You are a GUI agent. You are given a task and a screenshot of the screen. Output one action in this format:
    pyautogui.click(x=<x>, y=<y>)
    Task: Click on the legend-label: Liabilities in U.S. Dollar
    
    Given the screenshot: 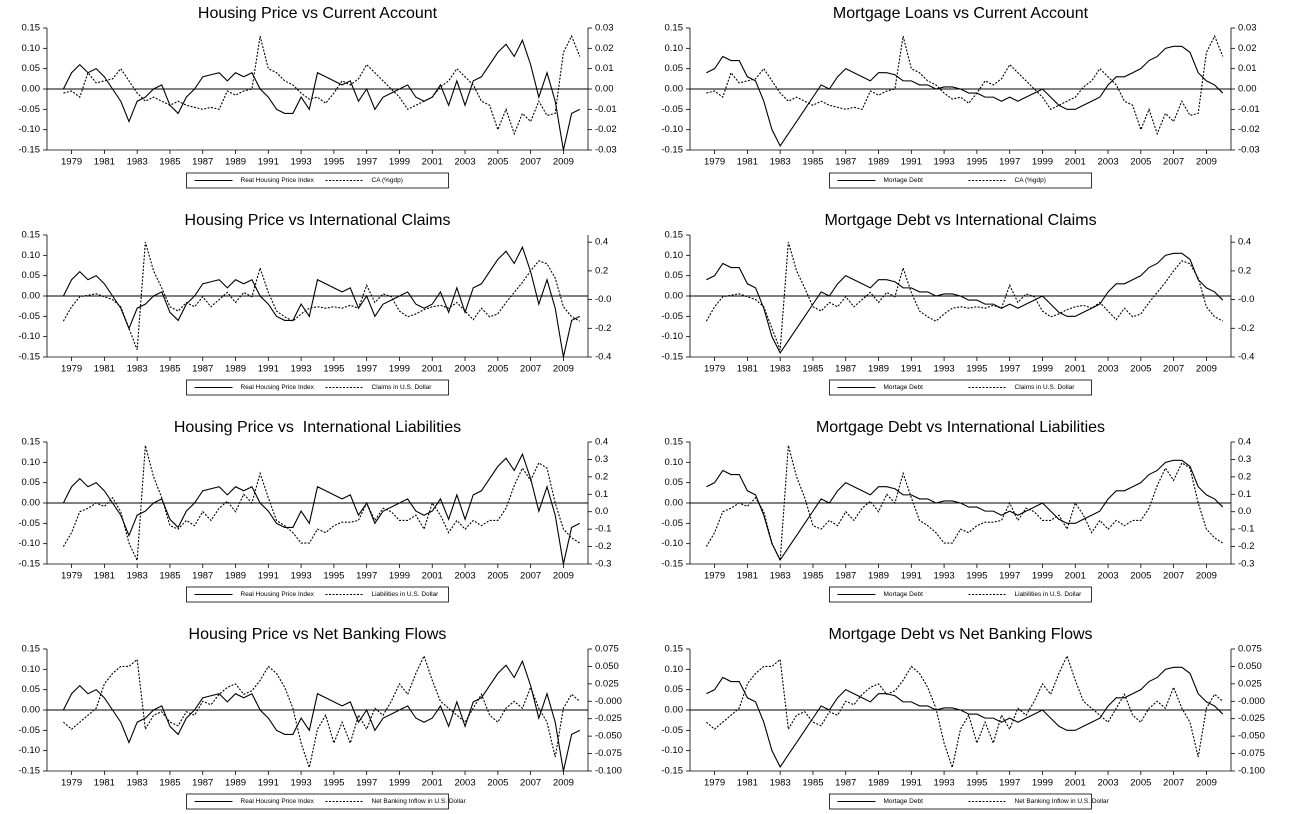 What is the action you would take?
    pyautogui.click(x=406, y=594)
    